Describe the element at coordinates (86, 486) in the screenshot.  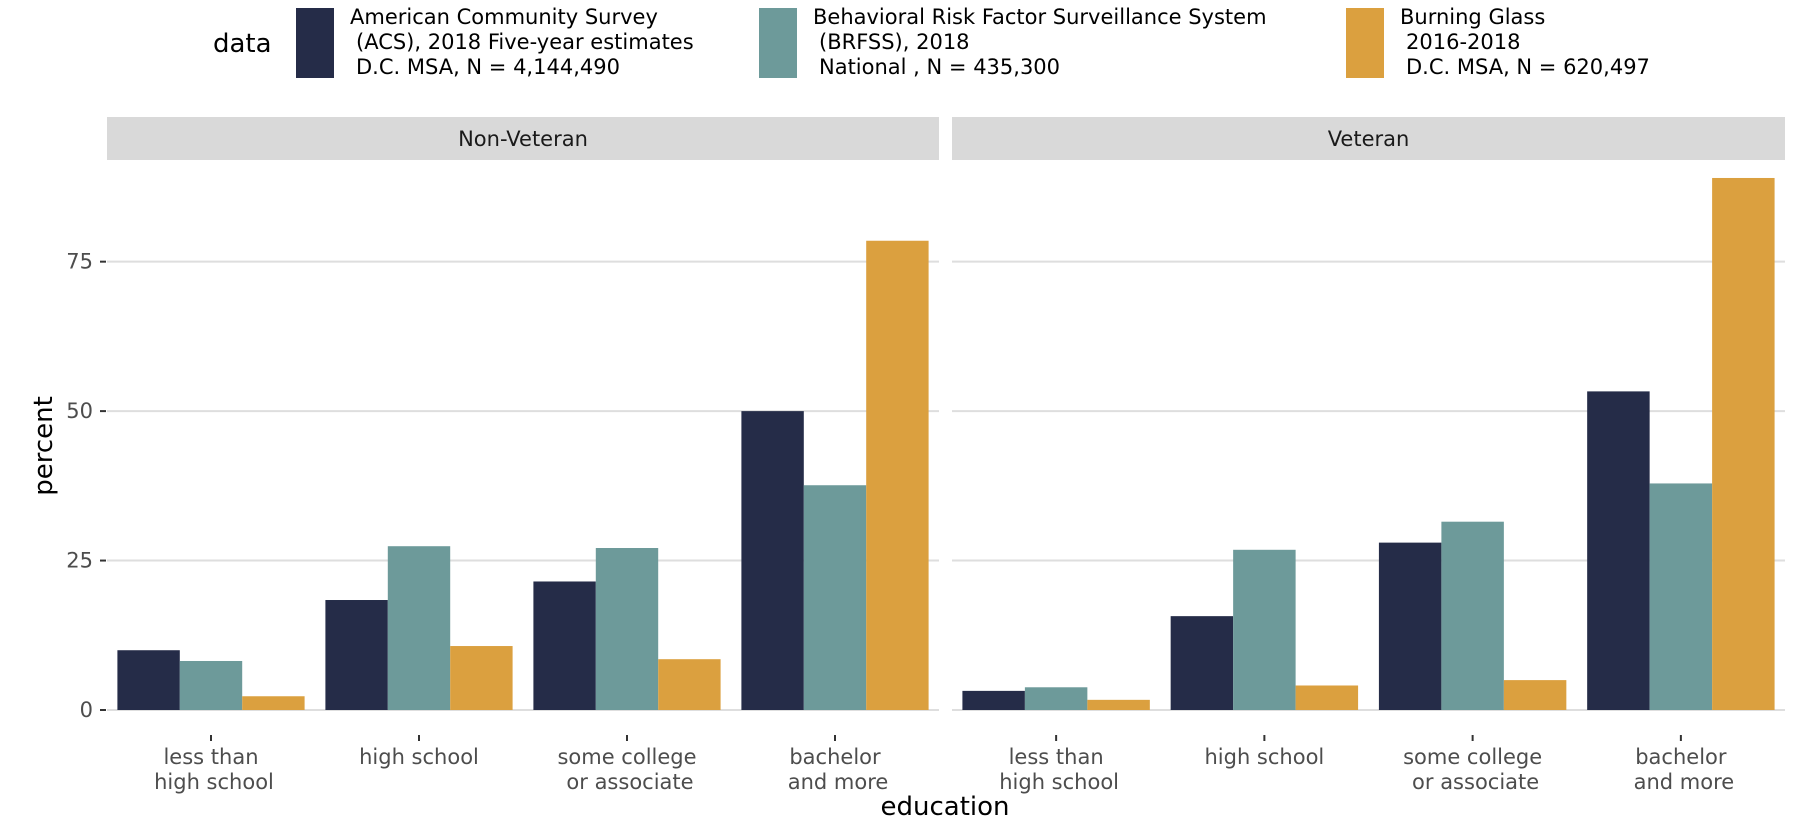
I see `y-axis: 0 25 50 75` at that location.